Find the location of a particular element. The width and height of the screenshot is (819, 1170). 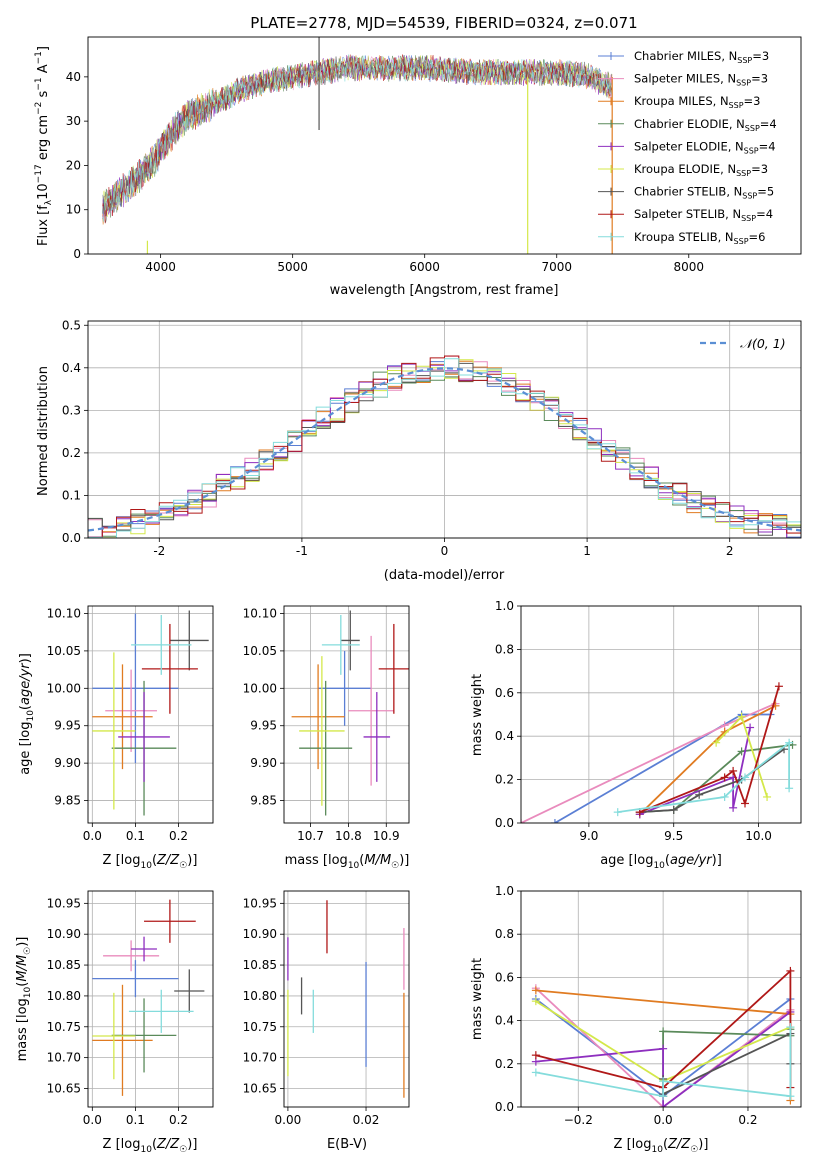

x-tick-label: 5000 is located at coordinates (292, 267).